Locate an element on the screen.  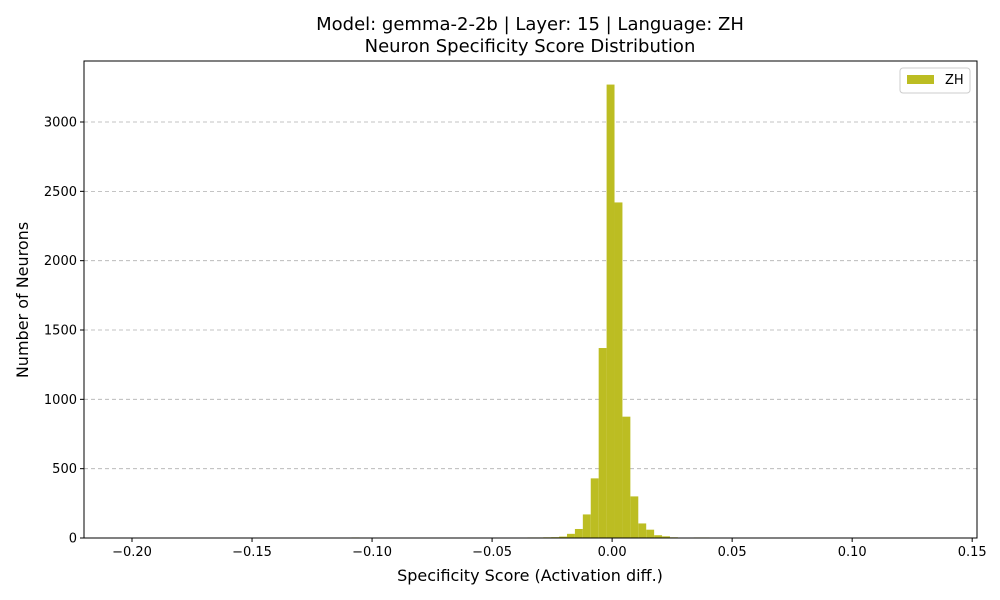
y-tick-label: 2500 is located at coordinates (60, 192).